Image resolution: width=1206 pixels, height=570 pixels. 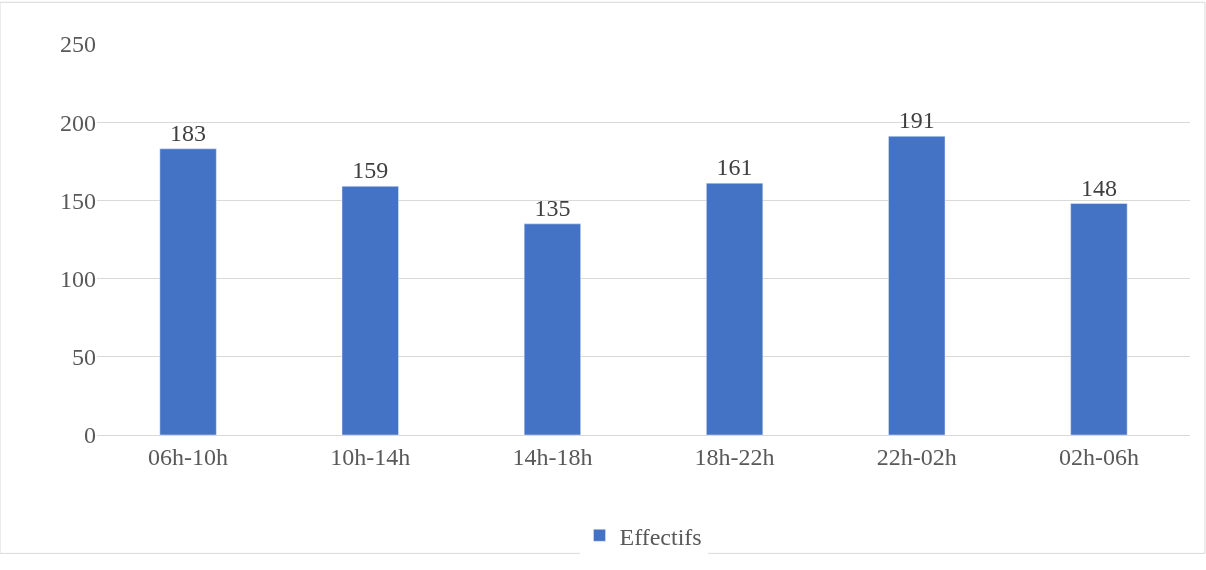 What do you see at coordinates (916, 456) in the screenshot?
I see `x-tick-label: 22h-02h` at bounding box center [916, 456].